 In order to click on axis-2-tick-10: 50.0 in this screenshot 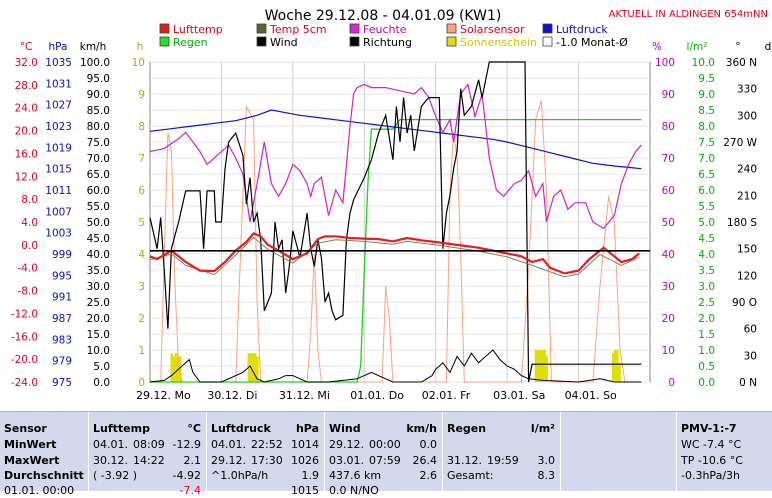, I will do `click(98, 223)`.